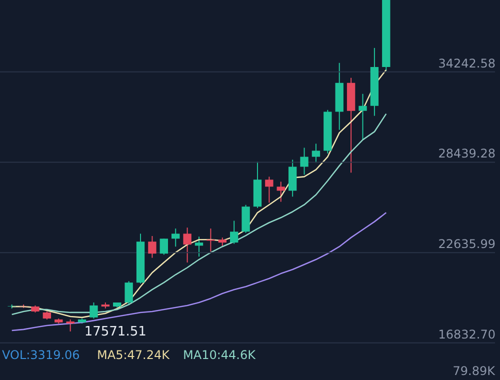 The image size is (500, 380). I want to click on text: MA10:44.6K, so click(220, 355).